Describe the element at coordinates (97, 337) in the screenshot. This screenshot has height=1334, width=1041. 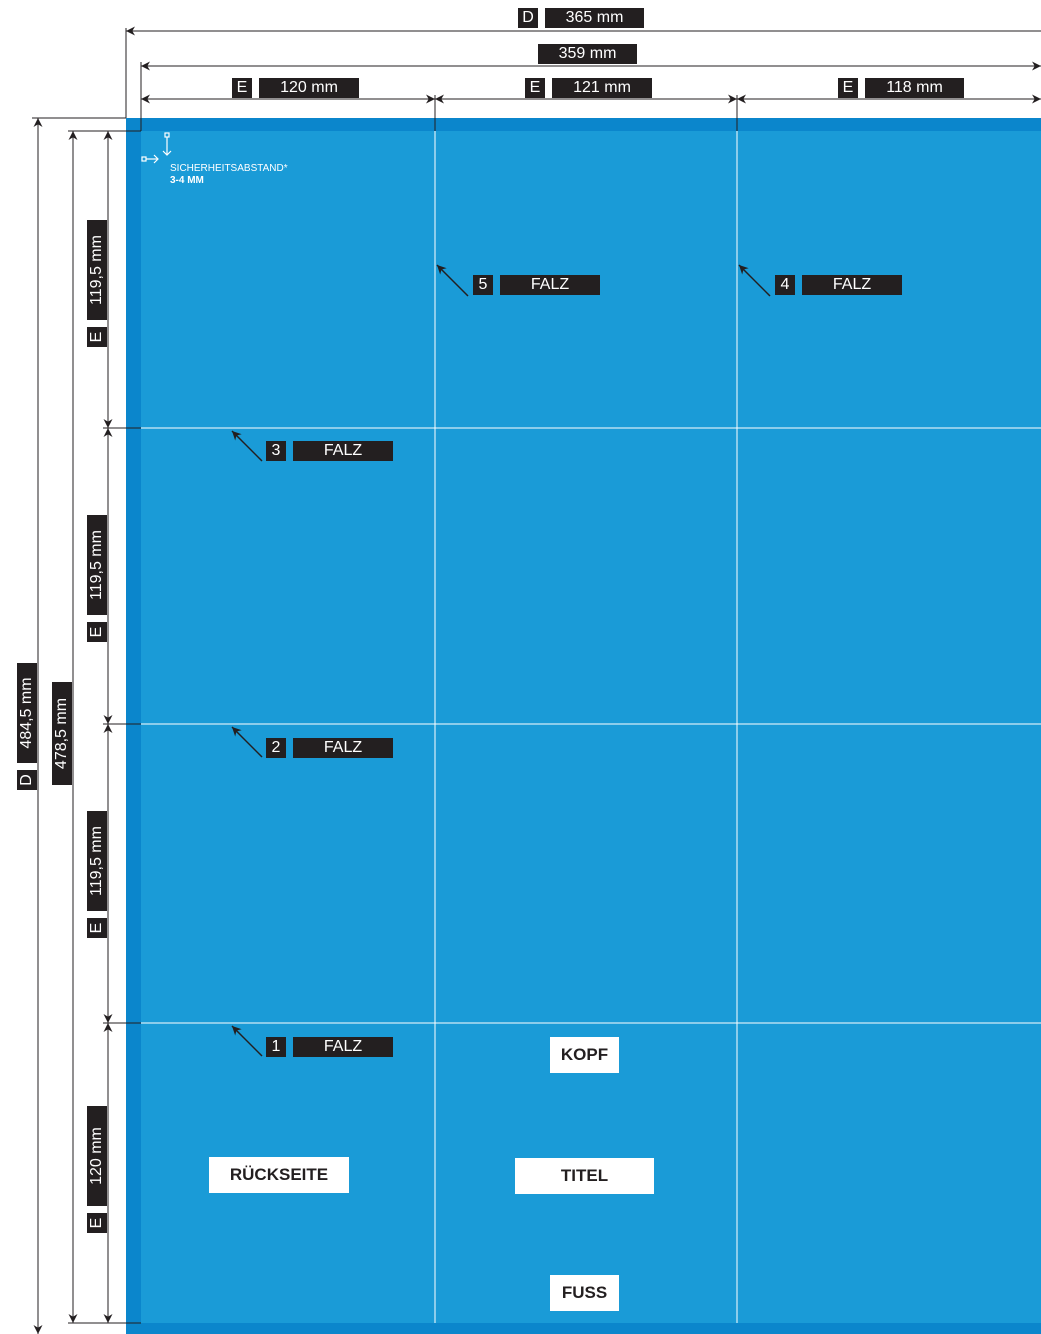
I see `row1-key: E` at that location.